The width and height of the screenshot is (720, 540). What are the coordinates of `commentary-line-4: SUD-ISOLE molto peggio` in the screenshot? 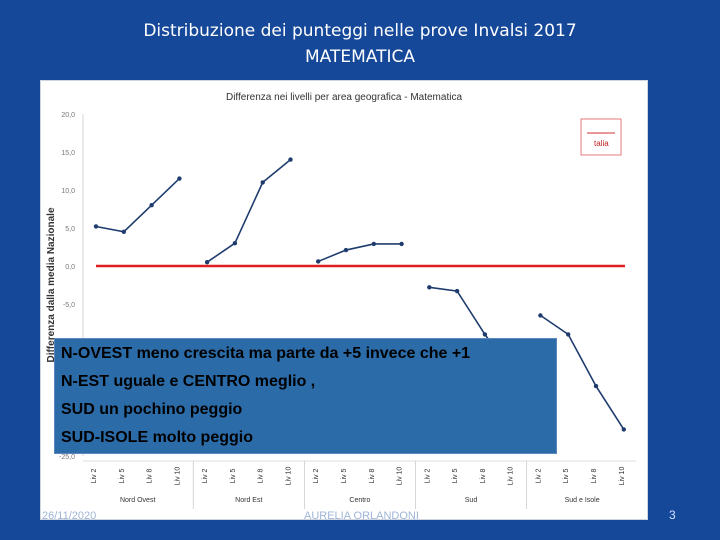 It's located at (157, 437).